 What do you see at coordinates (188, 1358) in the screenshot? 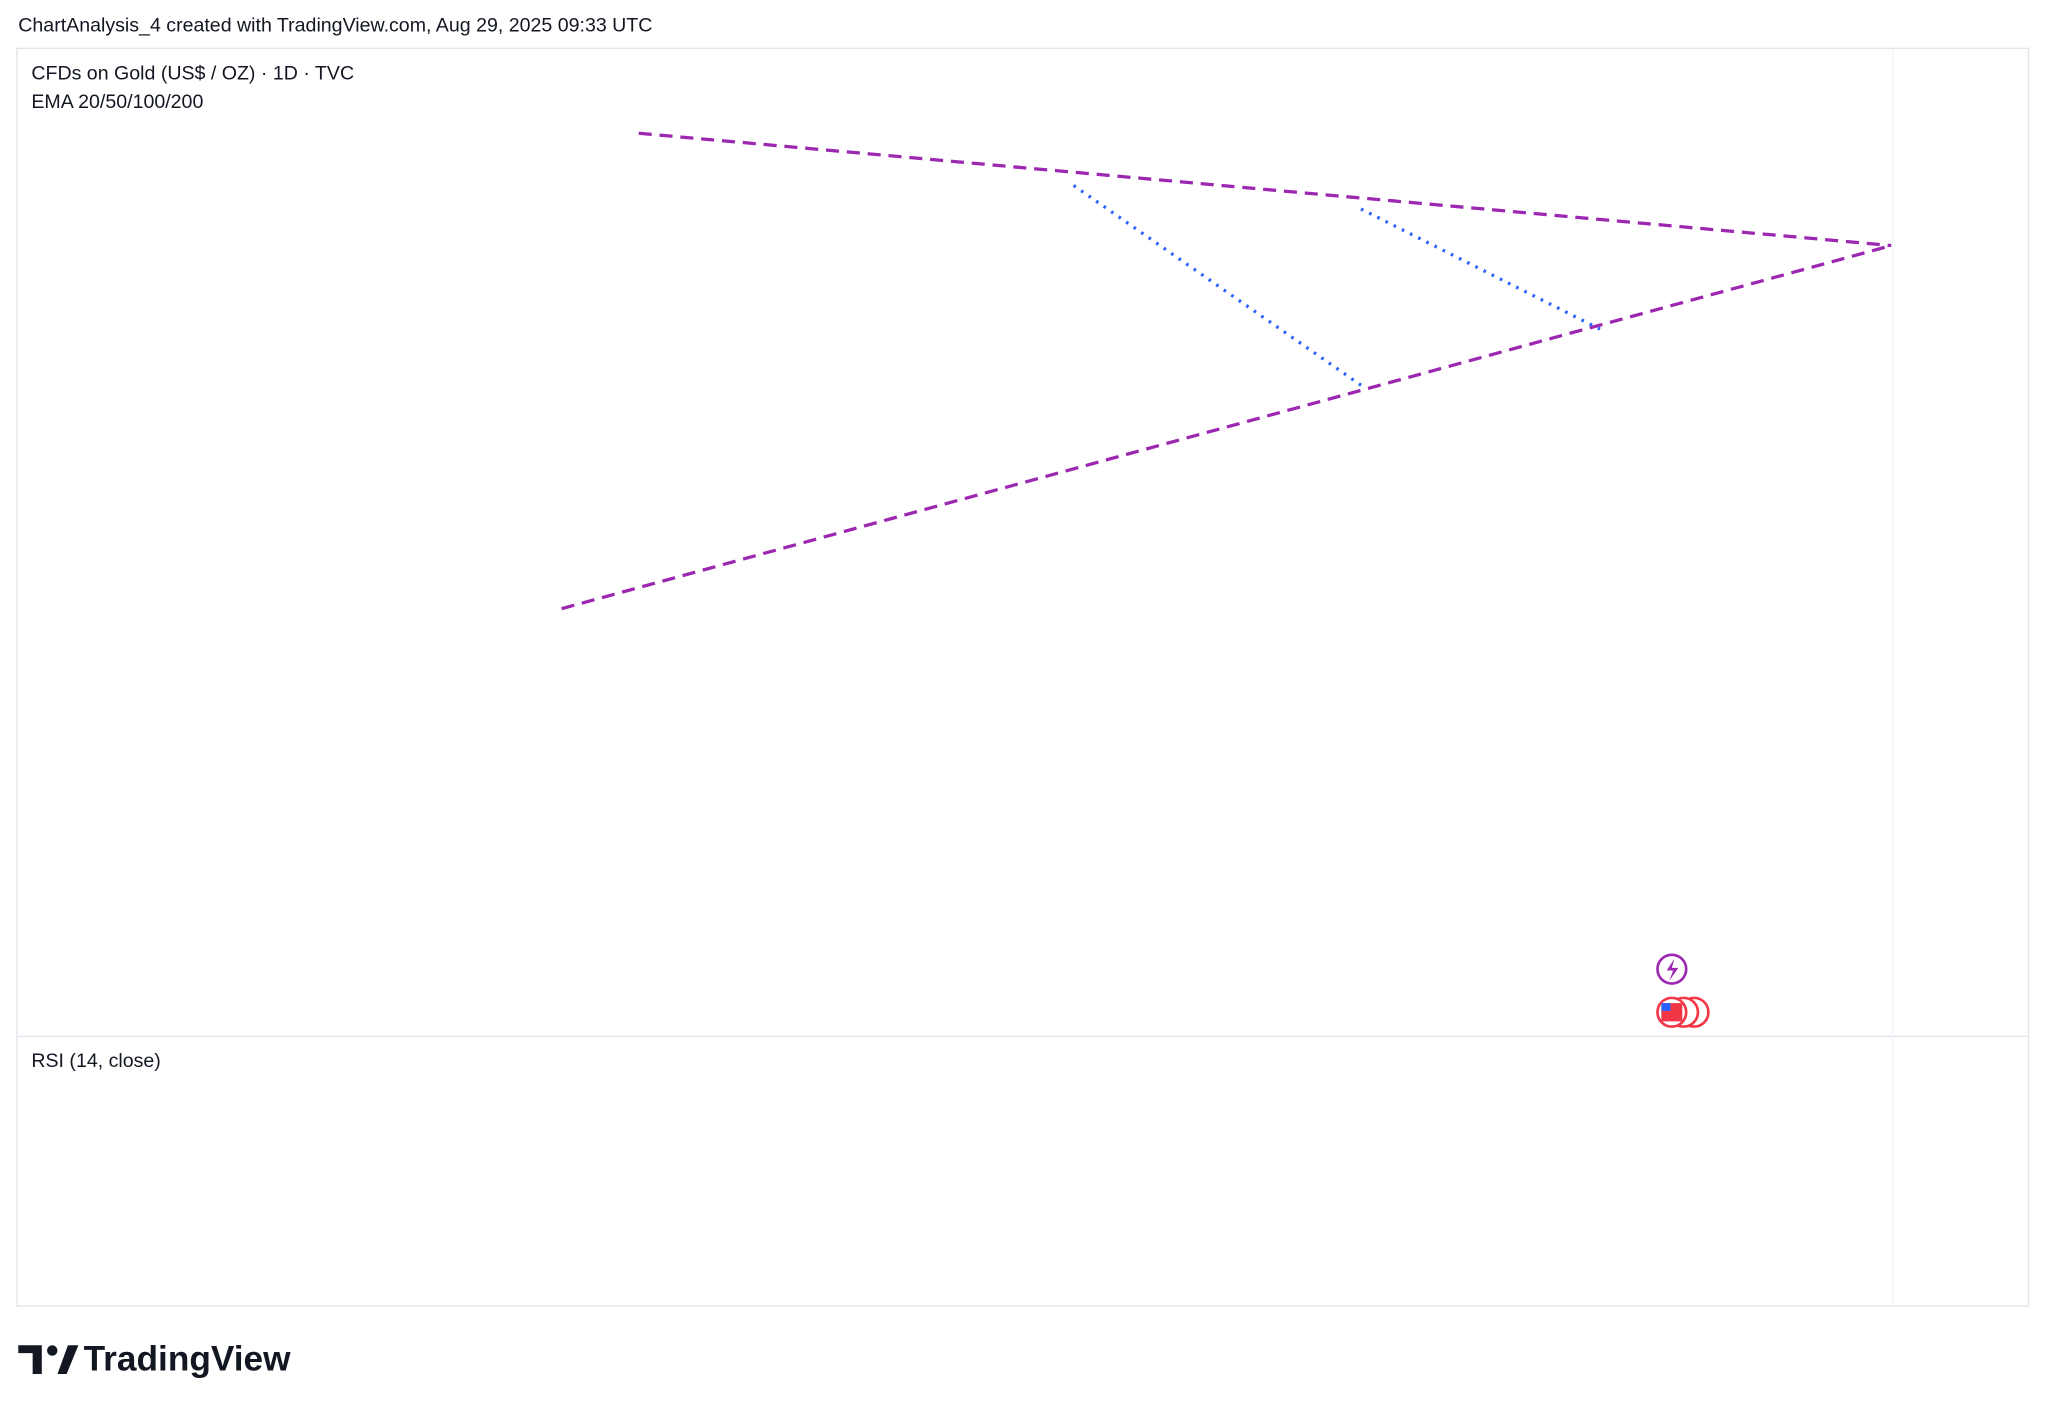
I see `logo-text: TradingView` at bounding box center [188, 1358].